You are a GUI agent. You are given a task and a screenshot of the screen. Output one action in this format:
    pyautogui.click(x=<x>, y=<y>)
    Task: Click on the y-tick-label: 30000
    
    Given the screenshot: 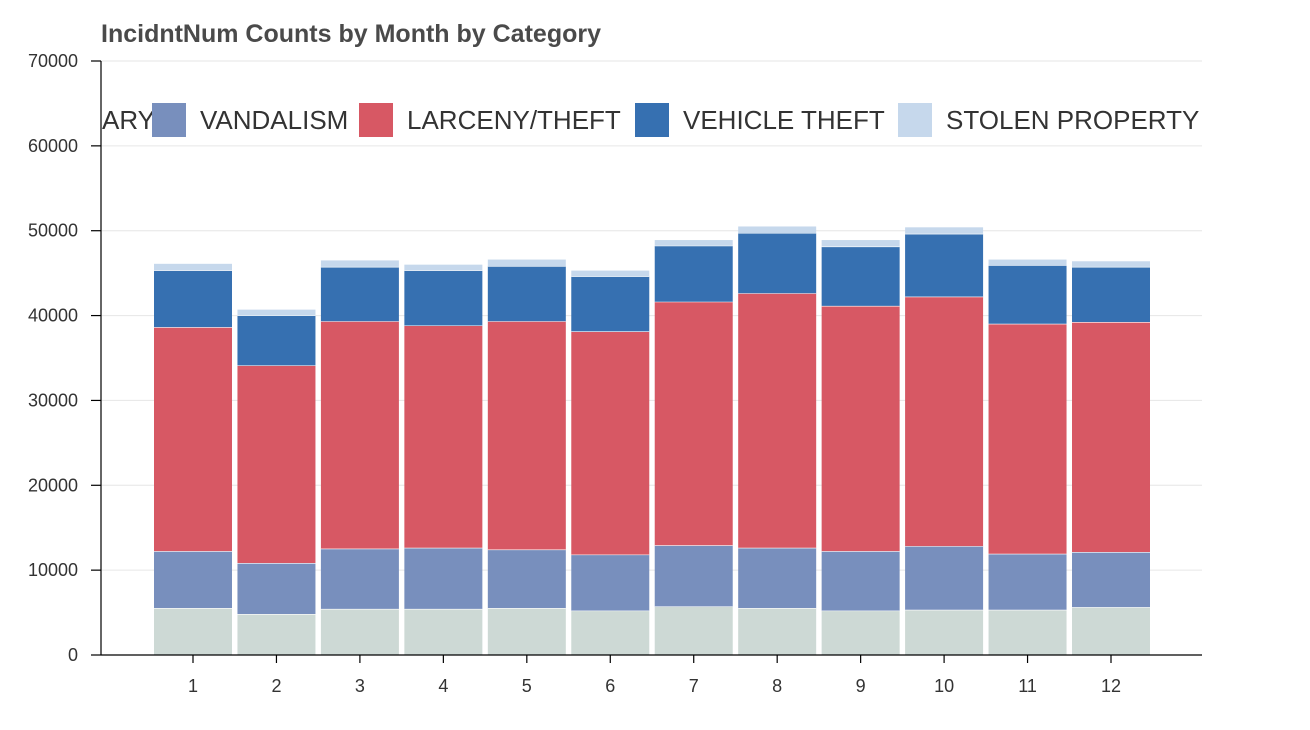 What is the action you would take?
    pyautogui.click(x=53, y=400)
    